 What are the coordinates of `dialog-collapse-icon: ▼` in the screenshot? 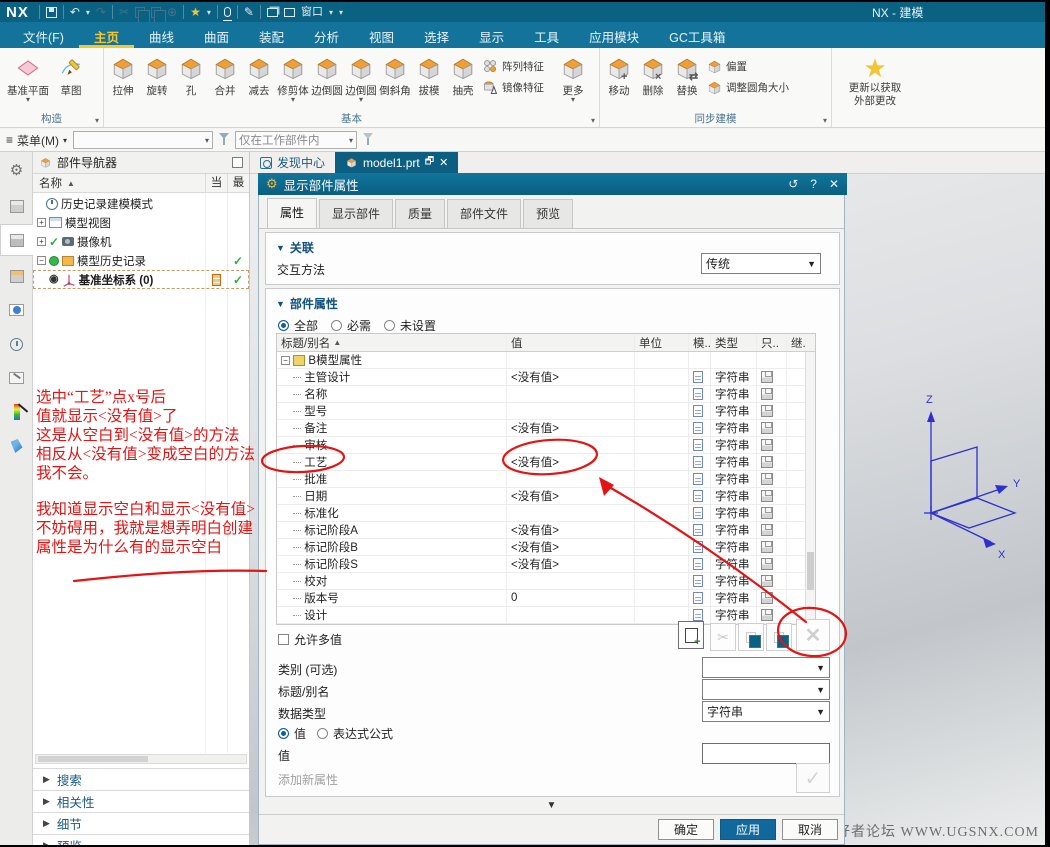 It's located at (551, 805).